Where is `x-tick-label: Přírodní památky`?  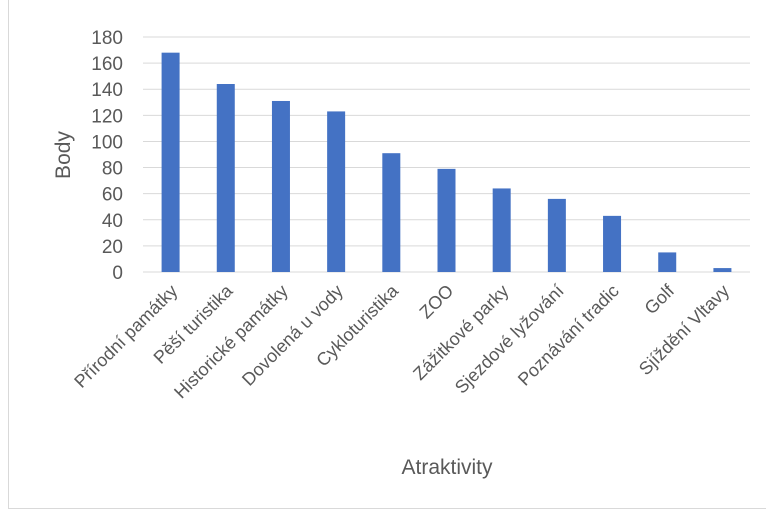
x-tick-label: Přírodní památky is located at coordinates (125, 336).